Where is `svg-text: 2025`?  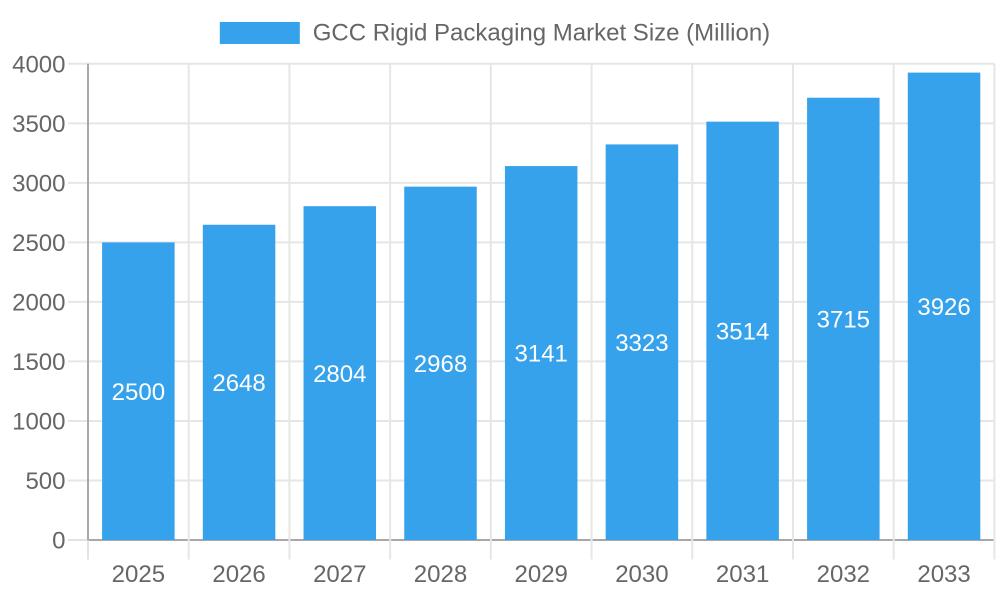 svg-text: 2025 is located at coordinates (138, 574).